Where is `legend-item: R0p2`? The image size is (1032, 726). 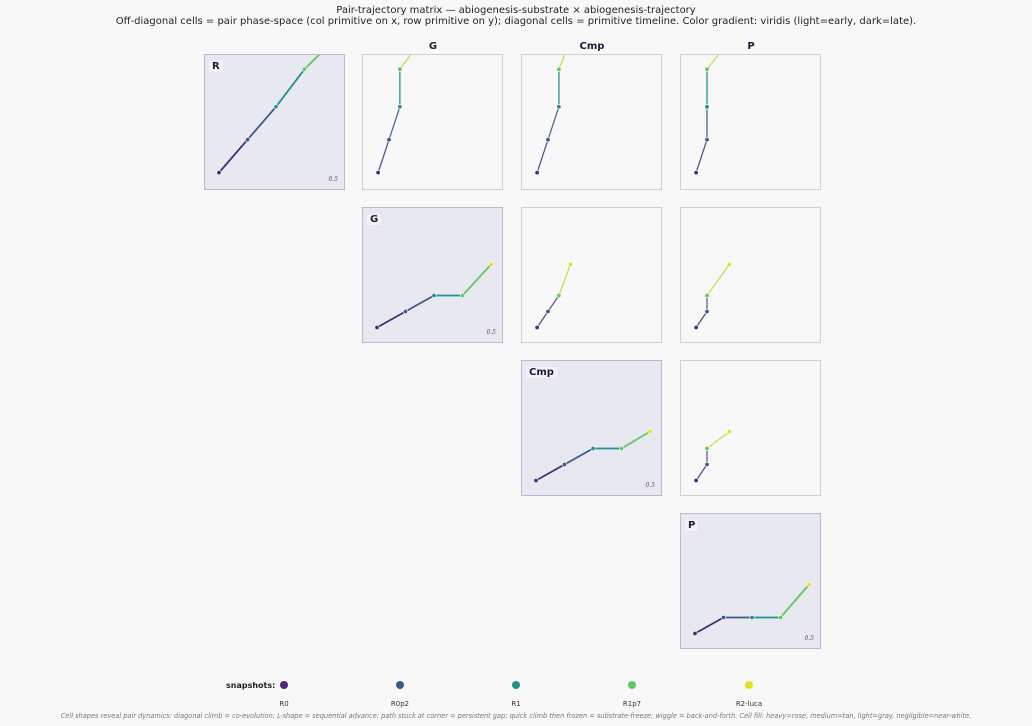 legend-item: R0p2 is located at coordinates (400, 693).